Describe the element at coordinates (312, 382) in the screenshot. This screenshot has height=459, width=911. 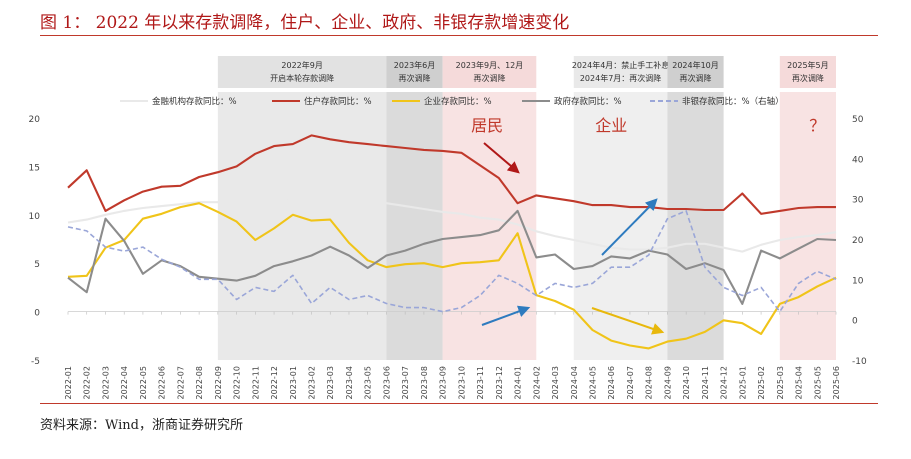
I see `x-tick-label: 2023-02` at that location.